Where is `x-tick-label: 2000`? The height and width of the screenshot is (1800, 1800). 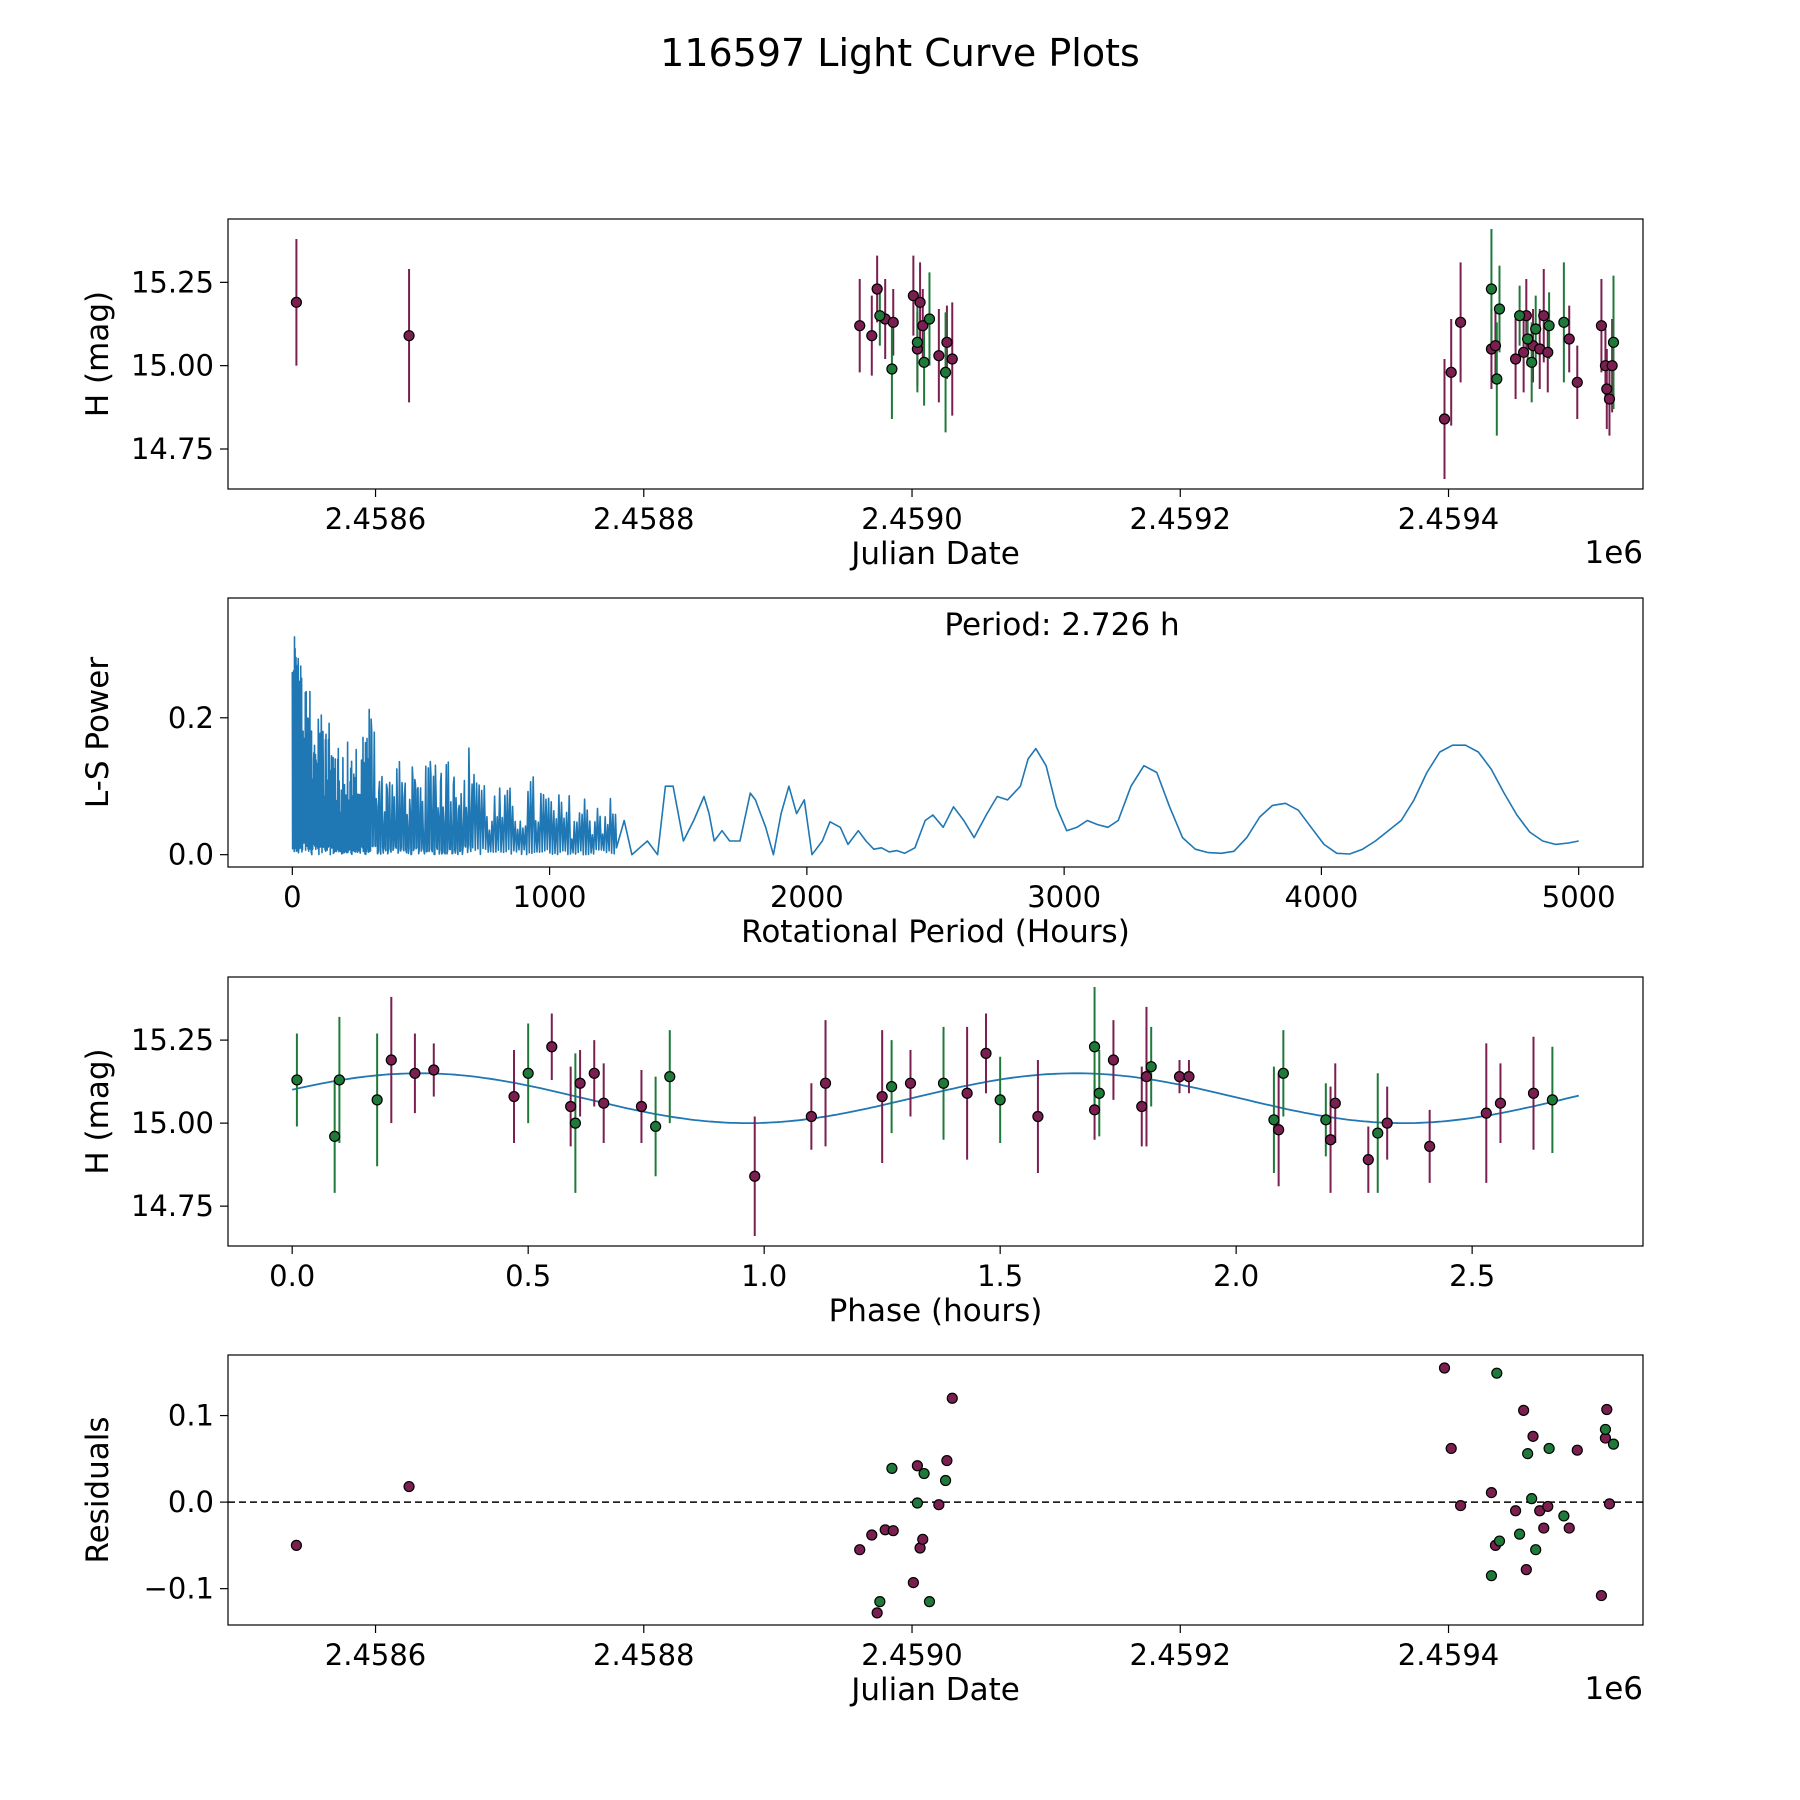 x-tick-label: 2000 is located at coordinates (807, 897).